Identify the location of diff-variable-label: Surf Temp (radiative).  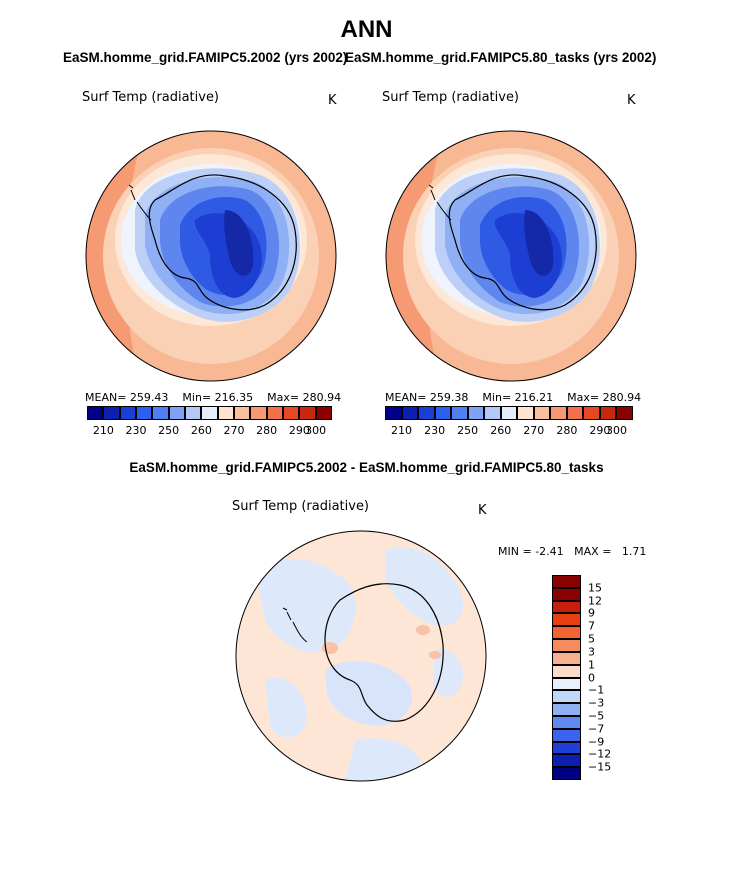
(301, 506).